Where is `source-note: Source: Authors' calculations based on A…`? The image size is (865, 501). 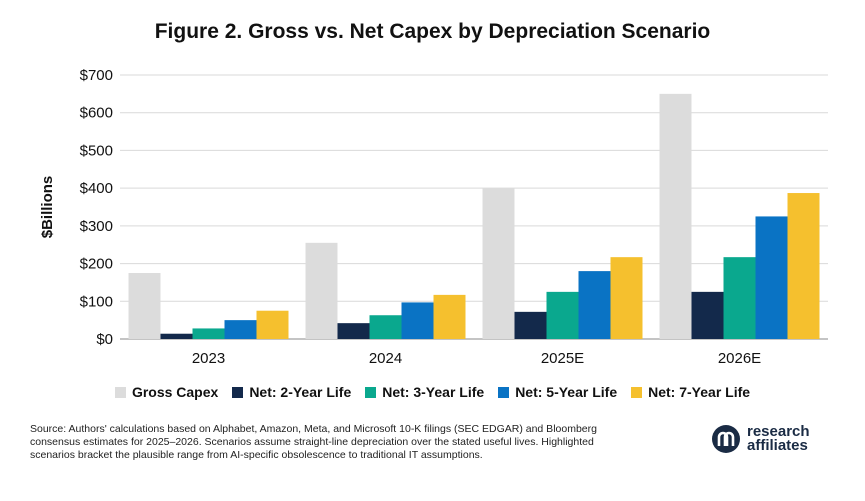
source-note: Source: Authors' calculations based on A… is located at coordinates (313, 442).